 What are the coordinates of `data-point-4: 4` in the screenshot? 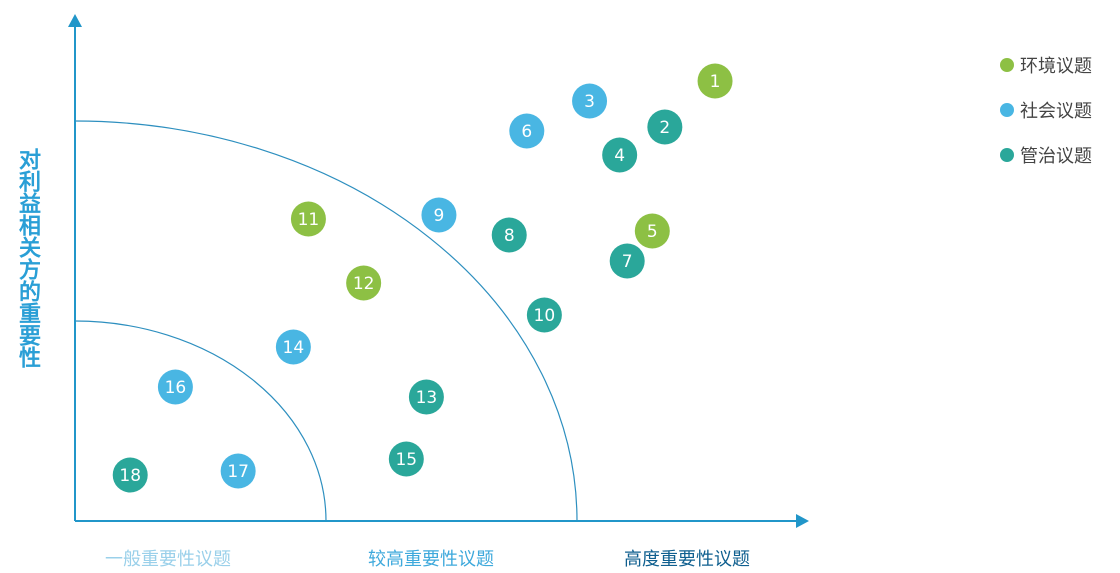 It's located at (620, 155).